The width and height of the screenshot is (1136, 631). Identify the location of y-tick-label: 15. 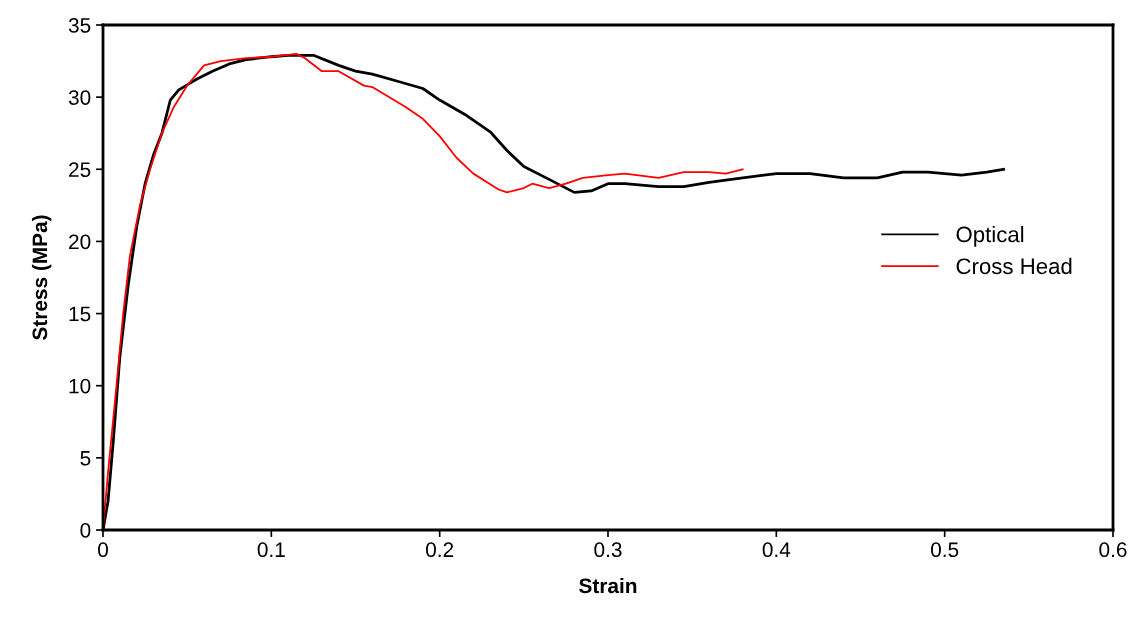
(80, 314).